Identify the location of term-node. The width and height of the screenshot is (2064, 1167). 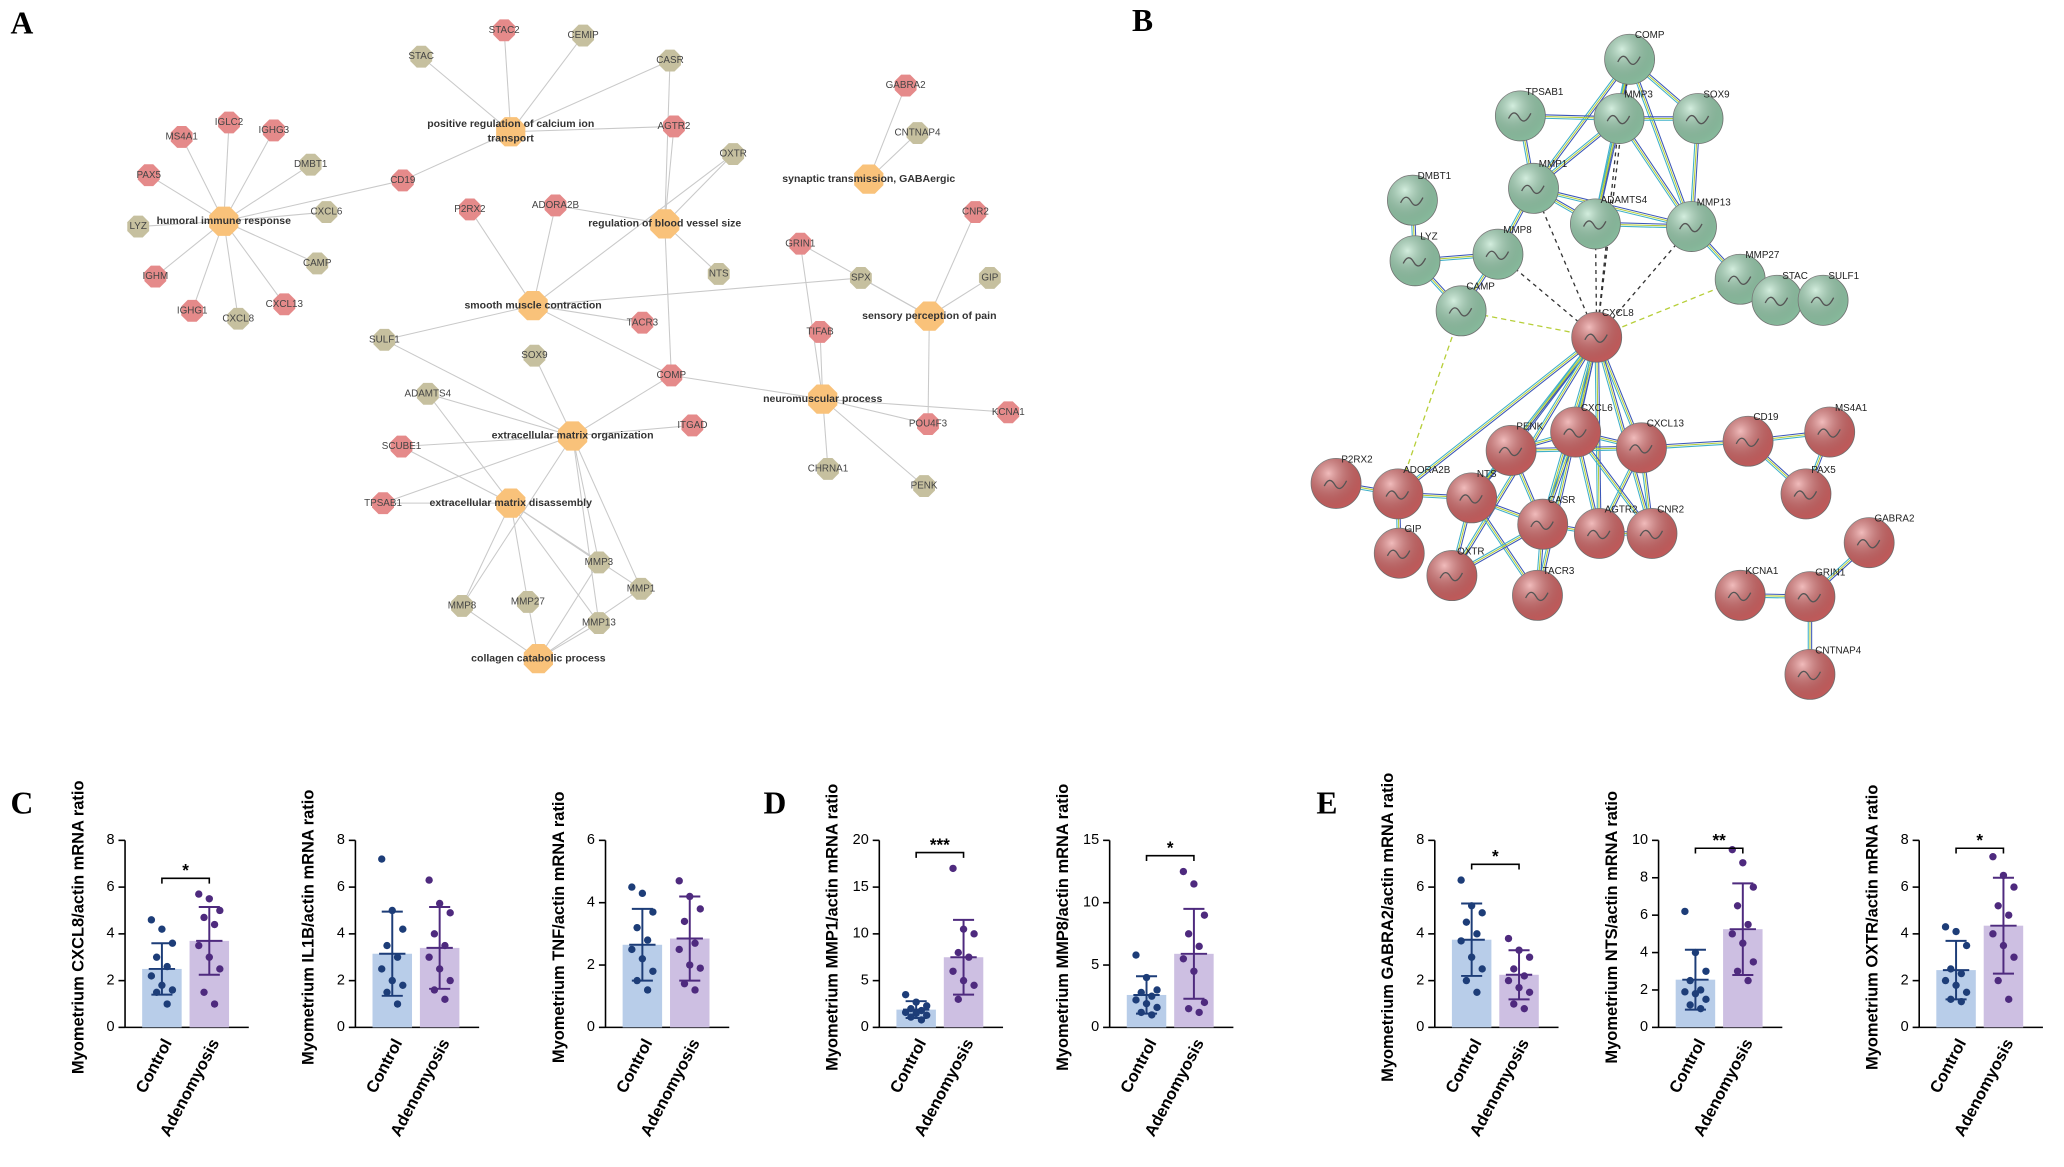
(929, 316).